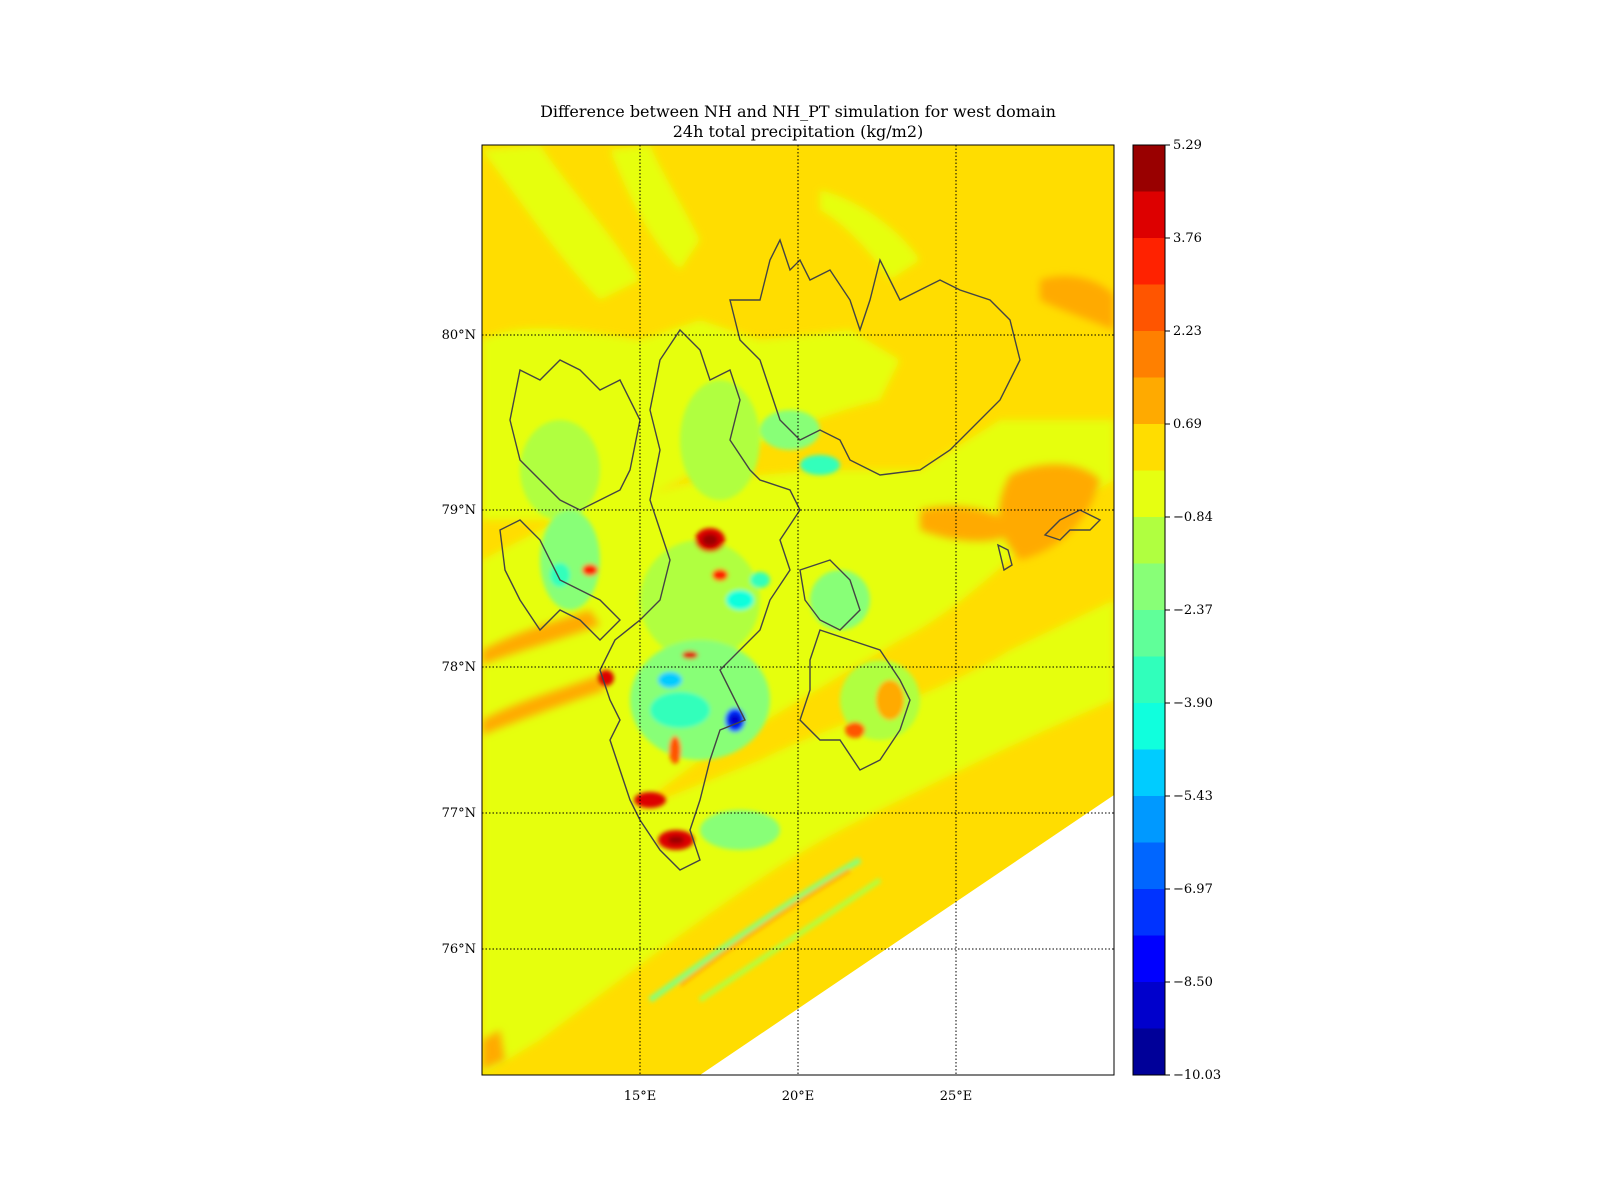 The image size is (1600, 1200). I want to click on y-tick-80N: 80°N, so click(459, 335).